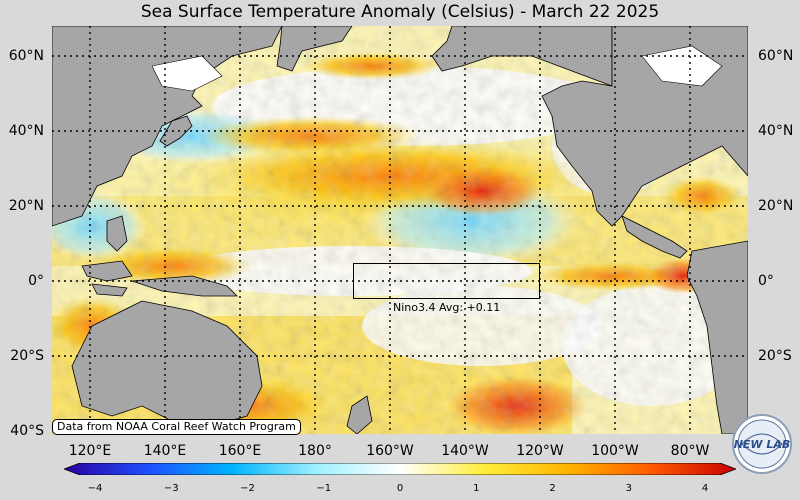 The width and height of the screenshot is (800, 500). I want to click on lon-label-160w: 160°W, so click(390, 451).